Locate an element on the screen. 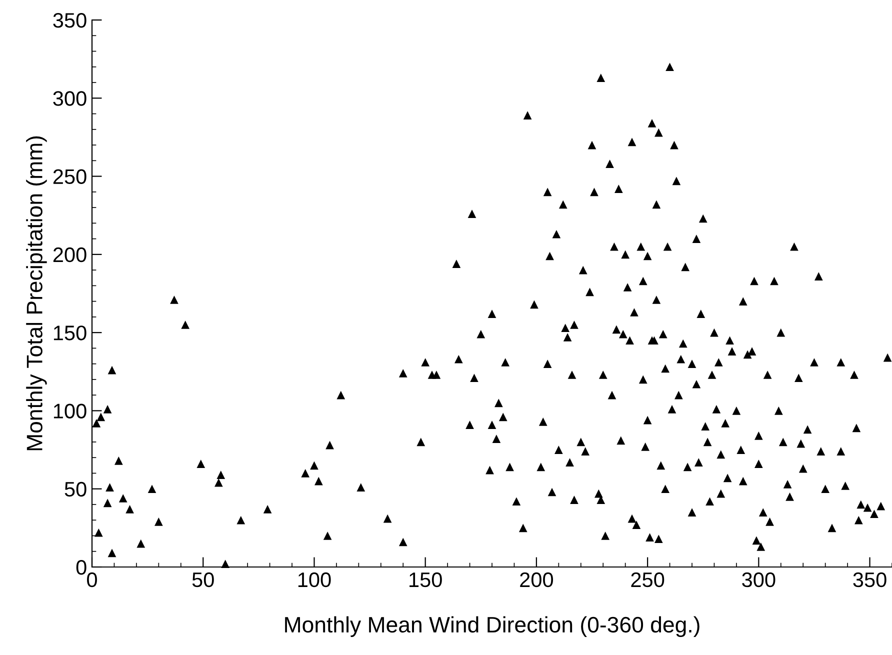 The image size is (892, 655). x-tick-label: 350 is located at coordinates (869, 580).